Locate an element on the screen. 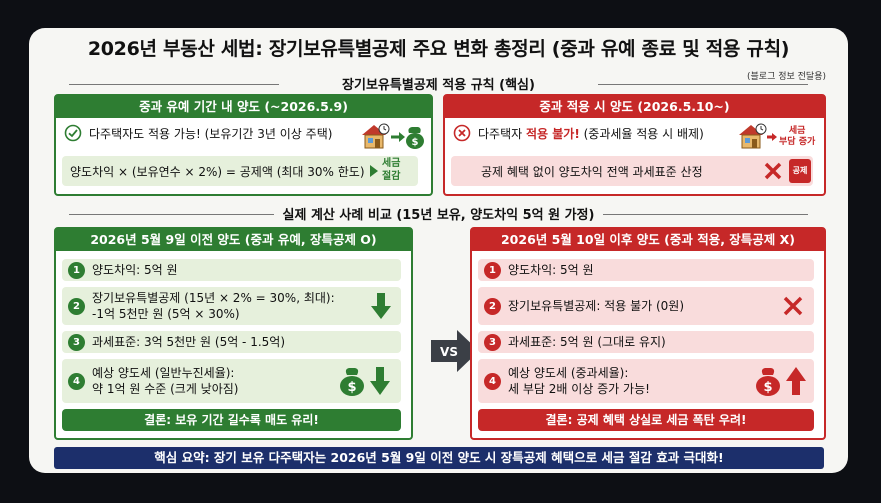 The image size is (881, 503). deduction-stamp: 공제 is located at coordinates (800, 171).